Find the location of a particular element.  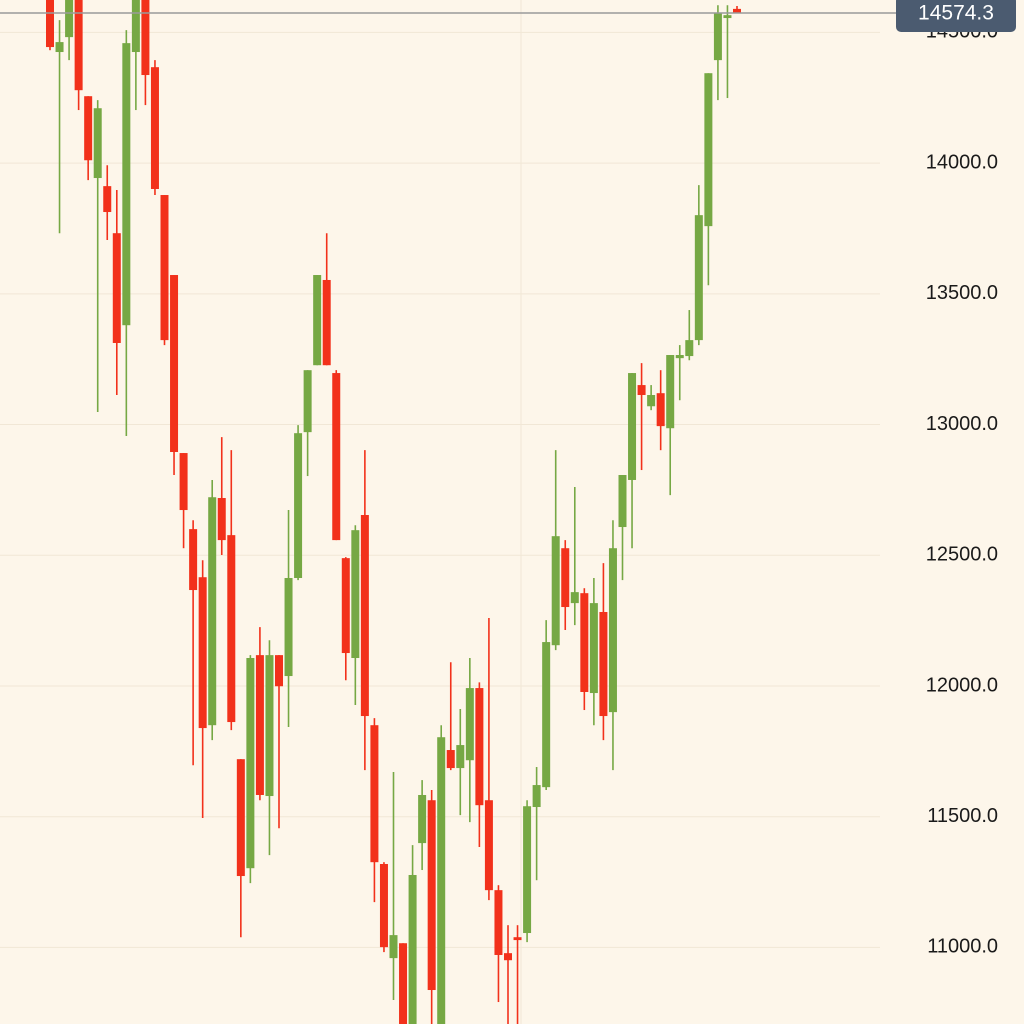

y-tick-label: 13000.0 is located at coordinates (962, 424).